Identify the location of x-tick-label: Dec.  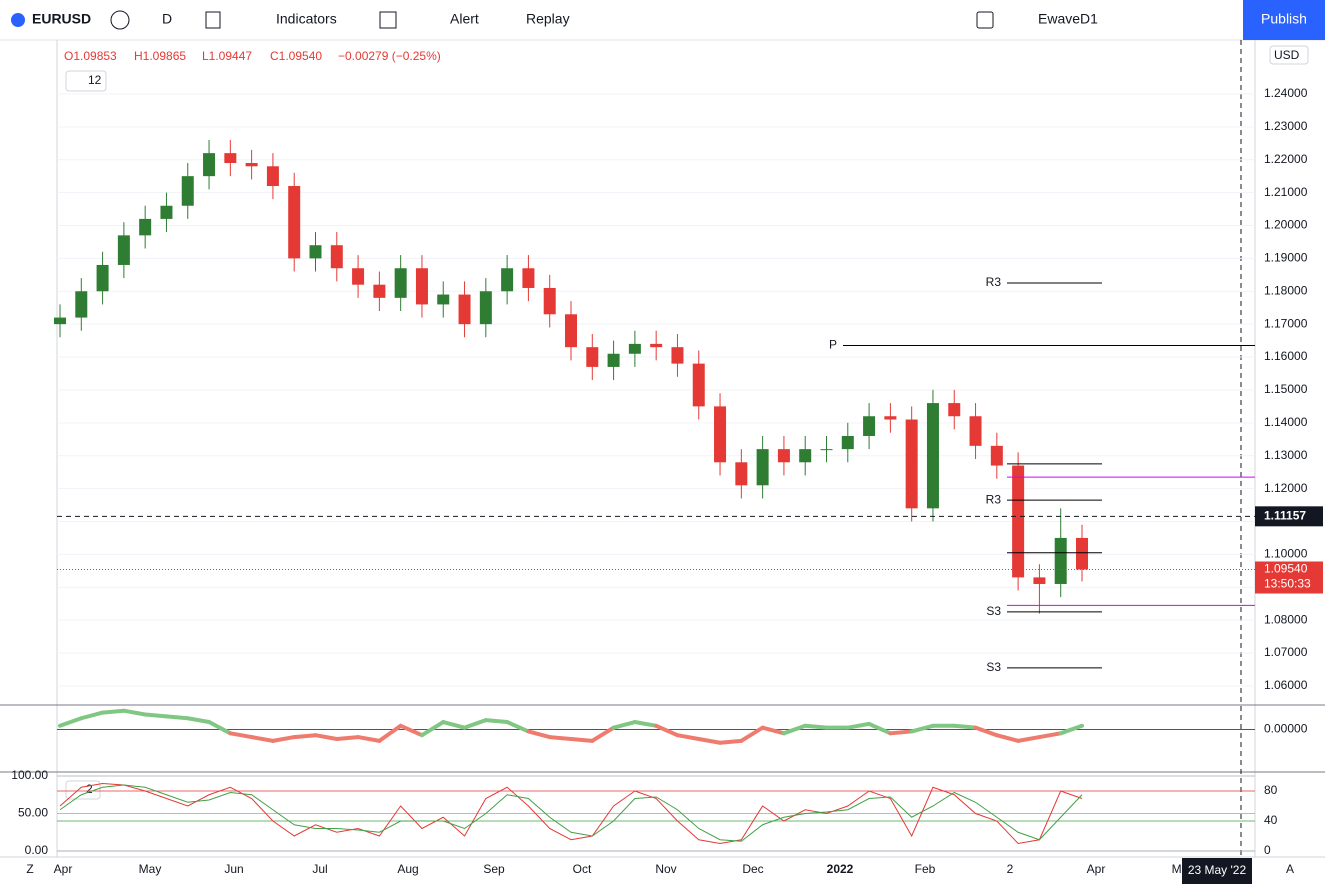
(752, 869).